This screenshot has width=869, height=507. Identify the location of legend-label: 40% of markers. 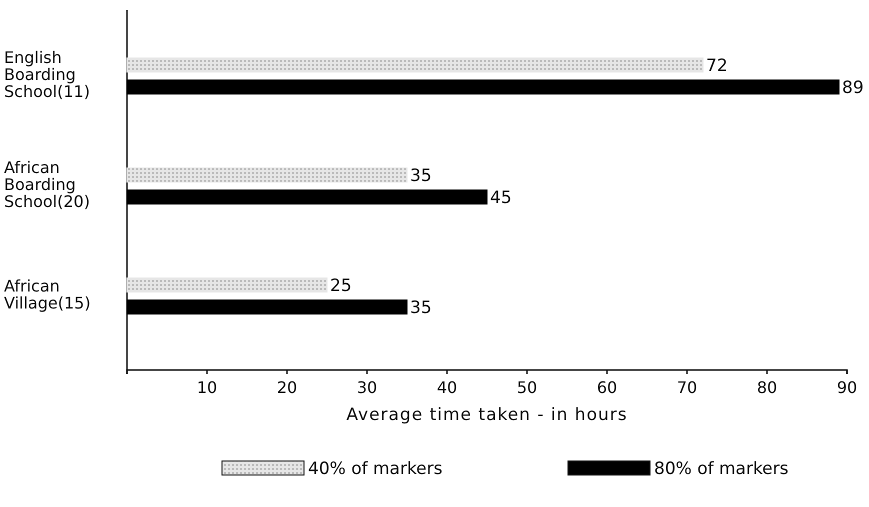
(375, 469).